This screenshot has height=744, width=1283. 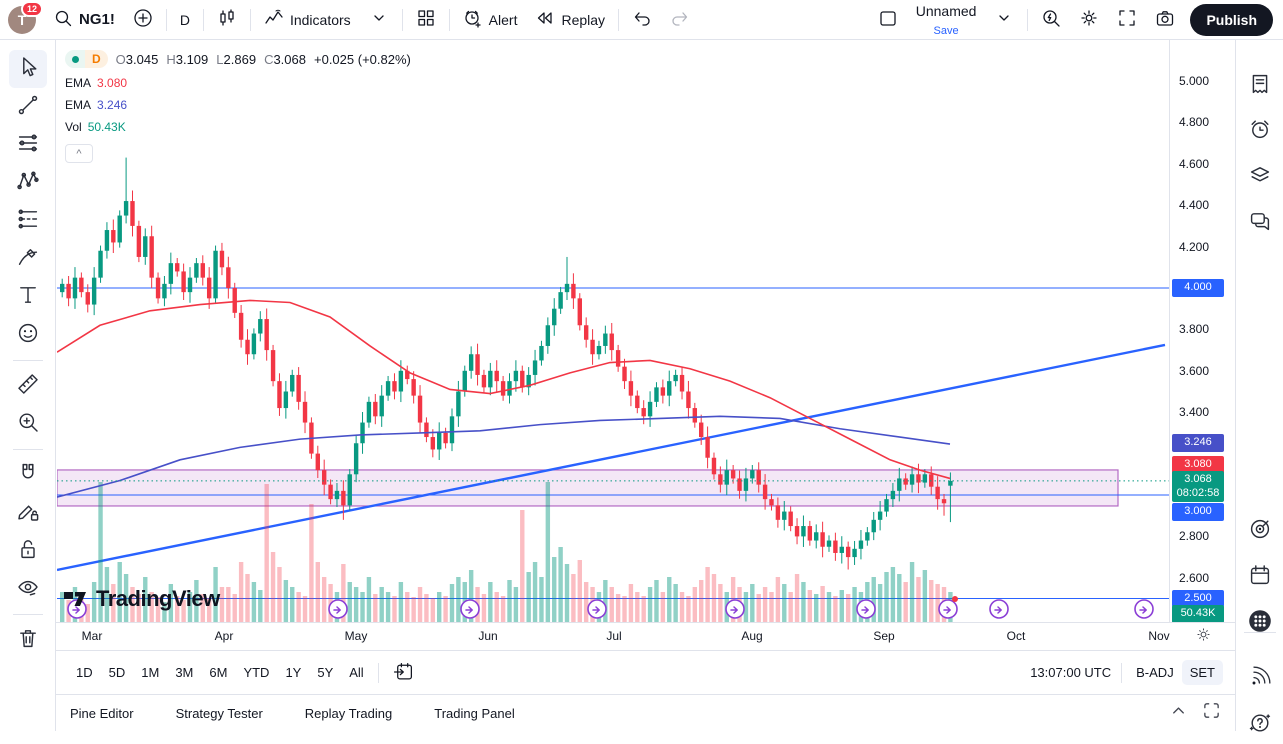 I want to click on tool-zoom-in, so click(x=28, y=424).